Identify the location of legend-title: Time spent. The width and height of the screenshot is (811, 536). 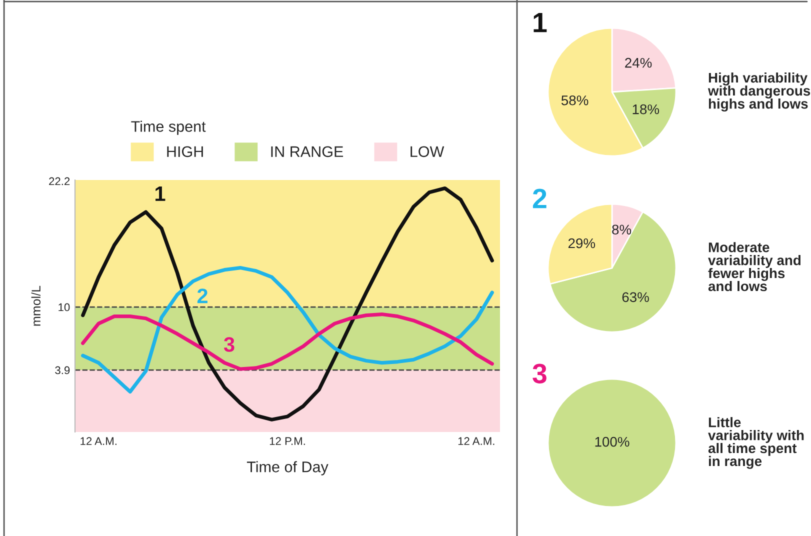
(168, 127).